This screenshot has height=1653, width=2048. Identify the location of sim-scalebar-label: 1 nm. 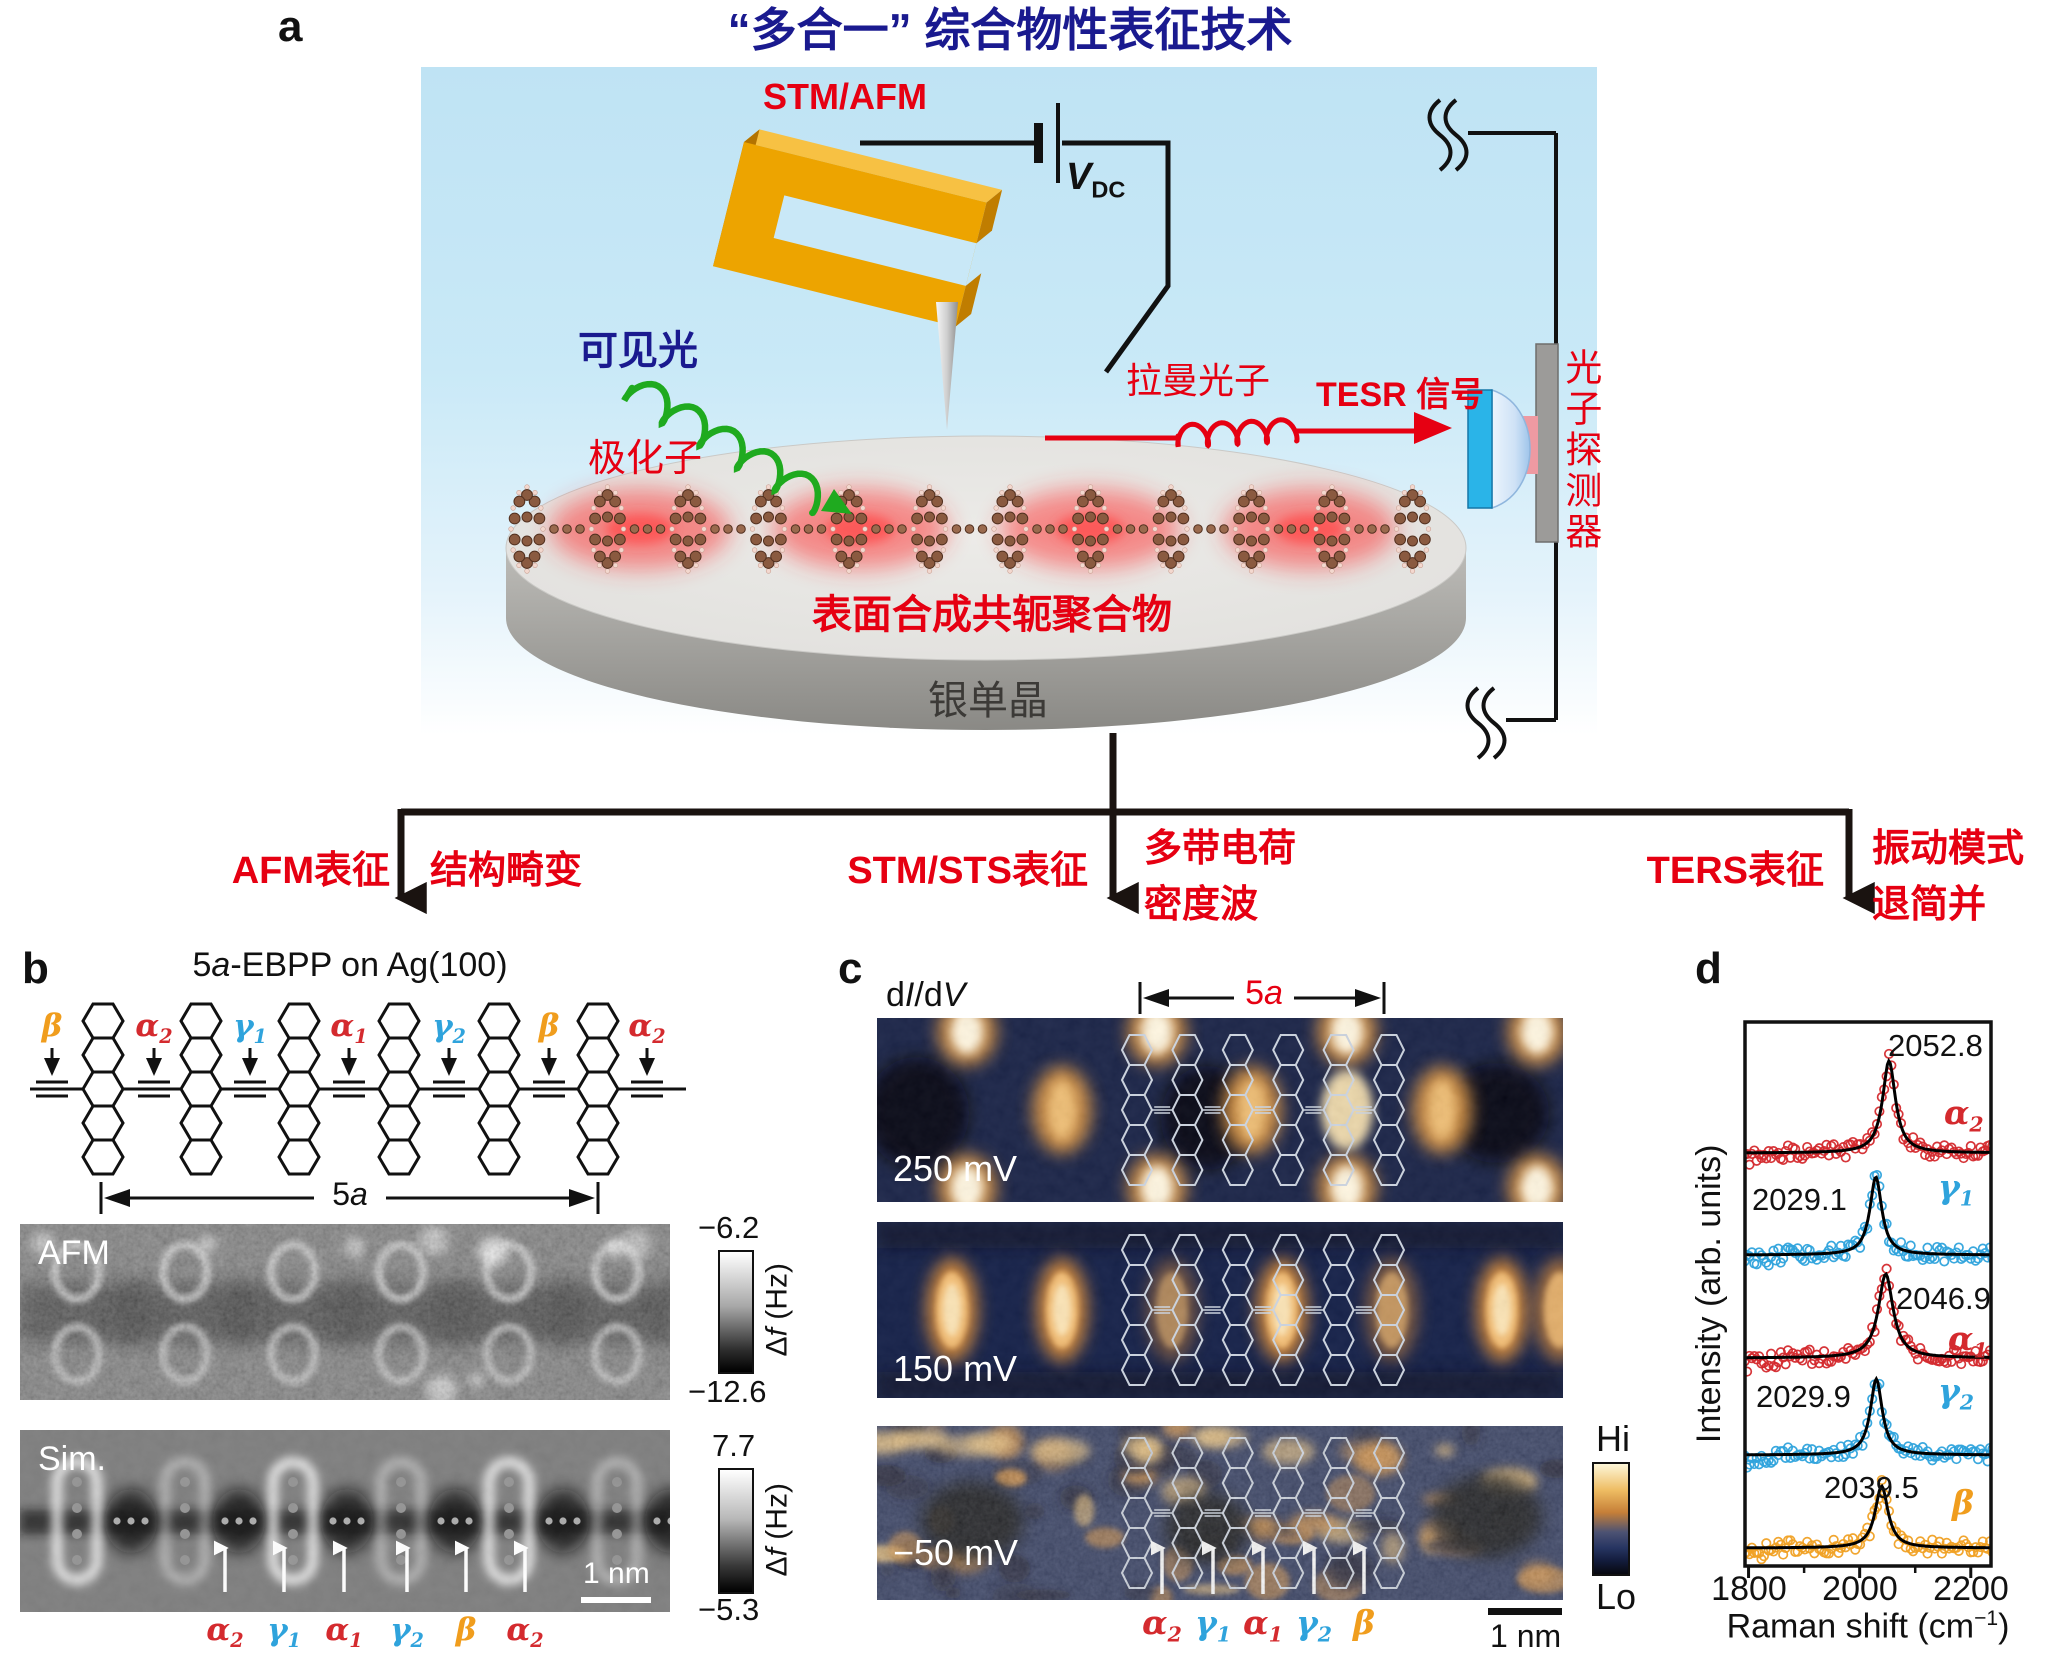
(616, 1573).